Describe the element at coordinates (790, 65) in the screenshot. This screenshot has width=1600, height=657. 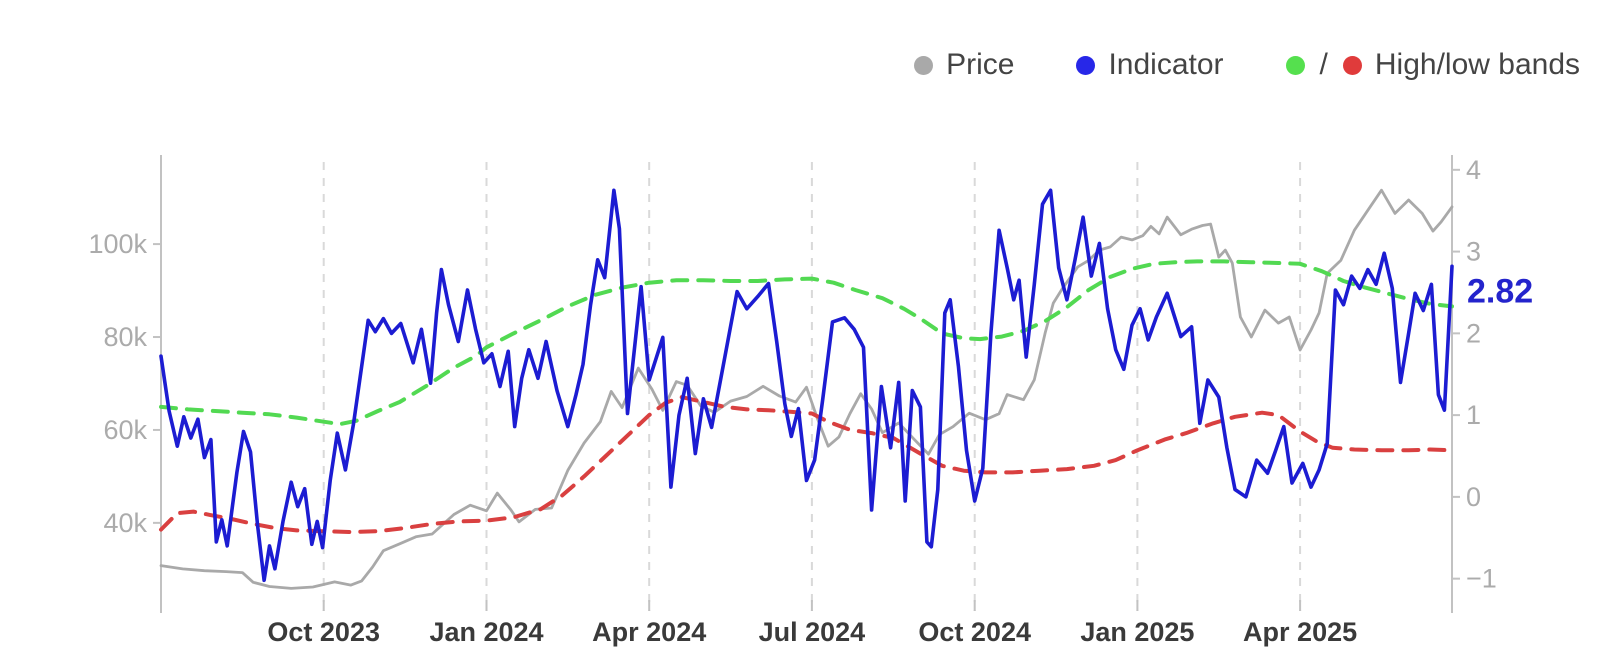
I see `legend: Price Indicator / High/low bands` at that location.